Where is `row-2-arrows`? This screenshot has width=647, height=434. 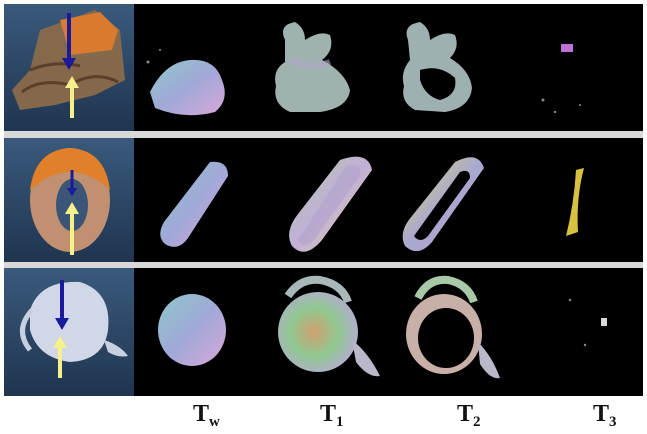
row-2-arrows is located at coordinates (72, 212).